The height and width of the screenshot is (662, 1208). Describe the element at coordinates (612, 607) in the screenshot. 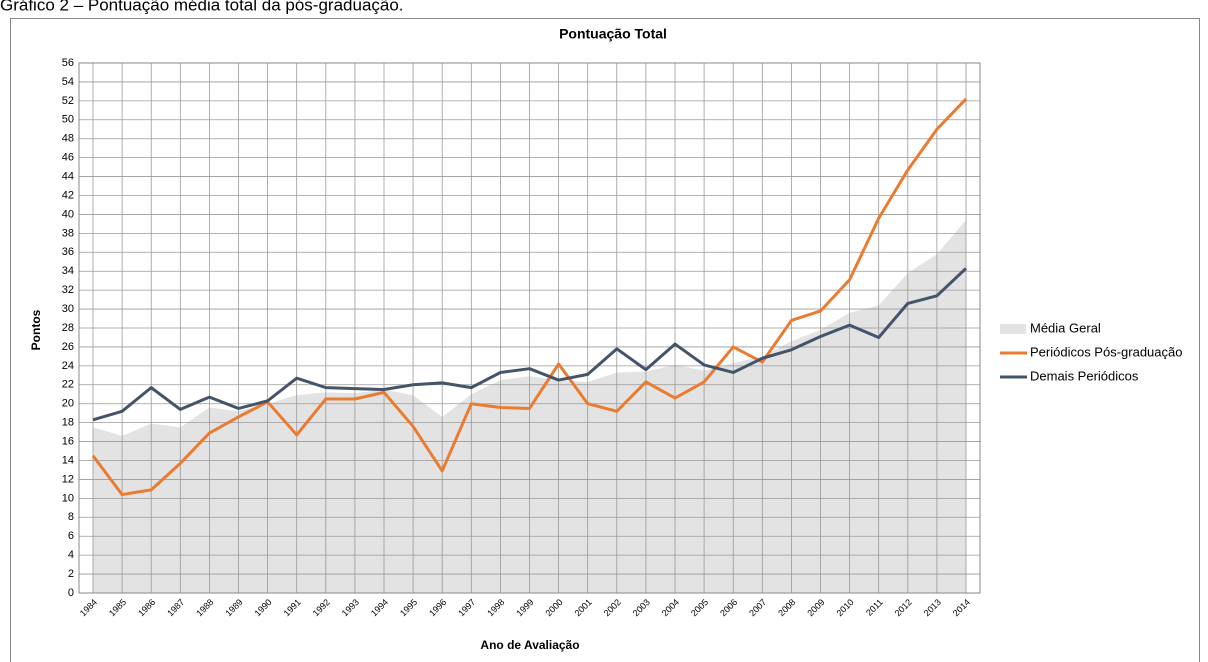

I see `x-tick-label: 2002` at that location.